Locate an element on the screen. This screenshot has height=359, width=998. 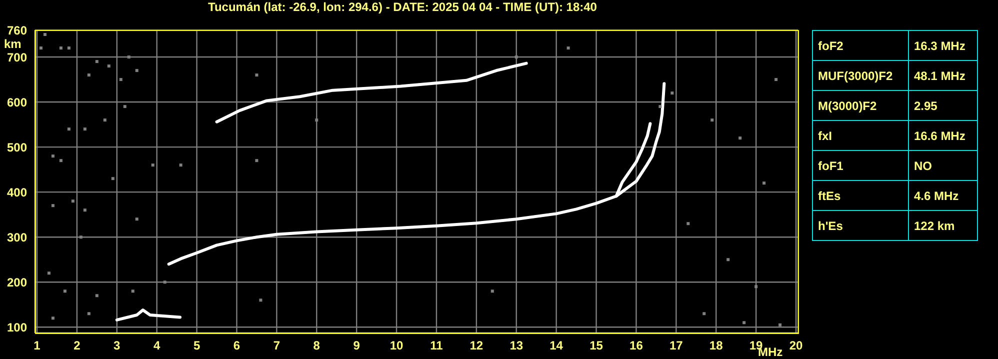
x-tick-label: 8 is located at coordinates (316, 345).